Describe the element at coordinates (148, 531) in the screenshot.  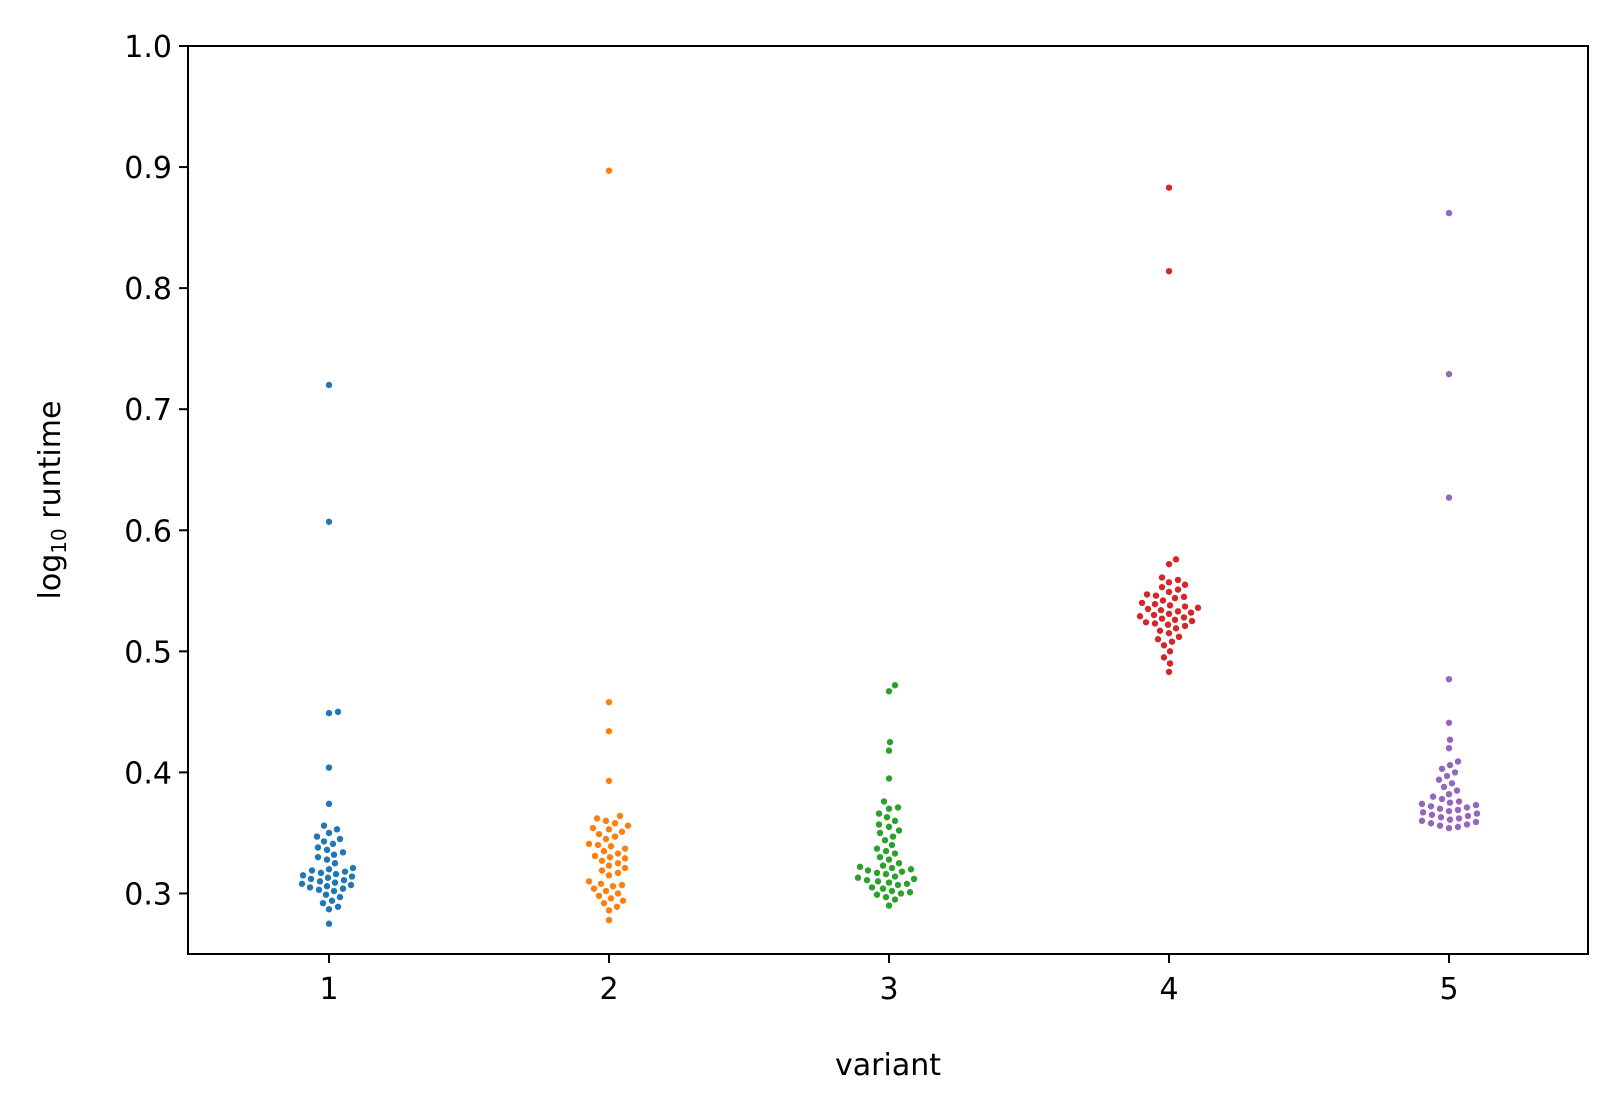
I see `y-tick-label: 0.6` at that location.